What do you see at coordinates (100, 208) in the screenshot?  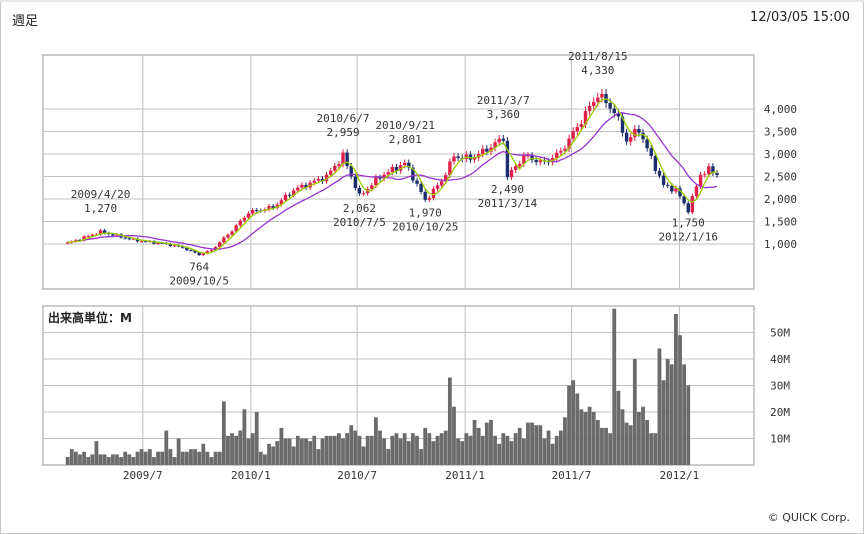 I see `annotation-value-label: 1,270` at bounding box center [100, 208].